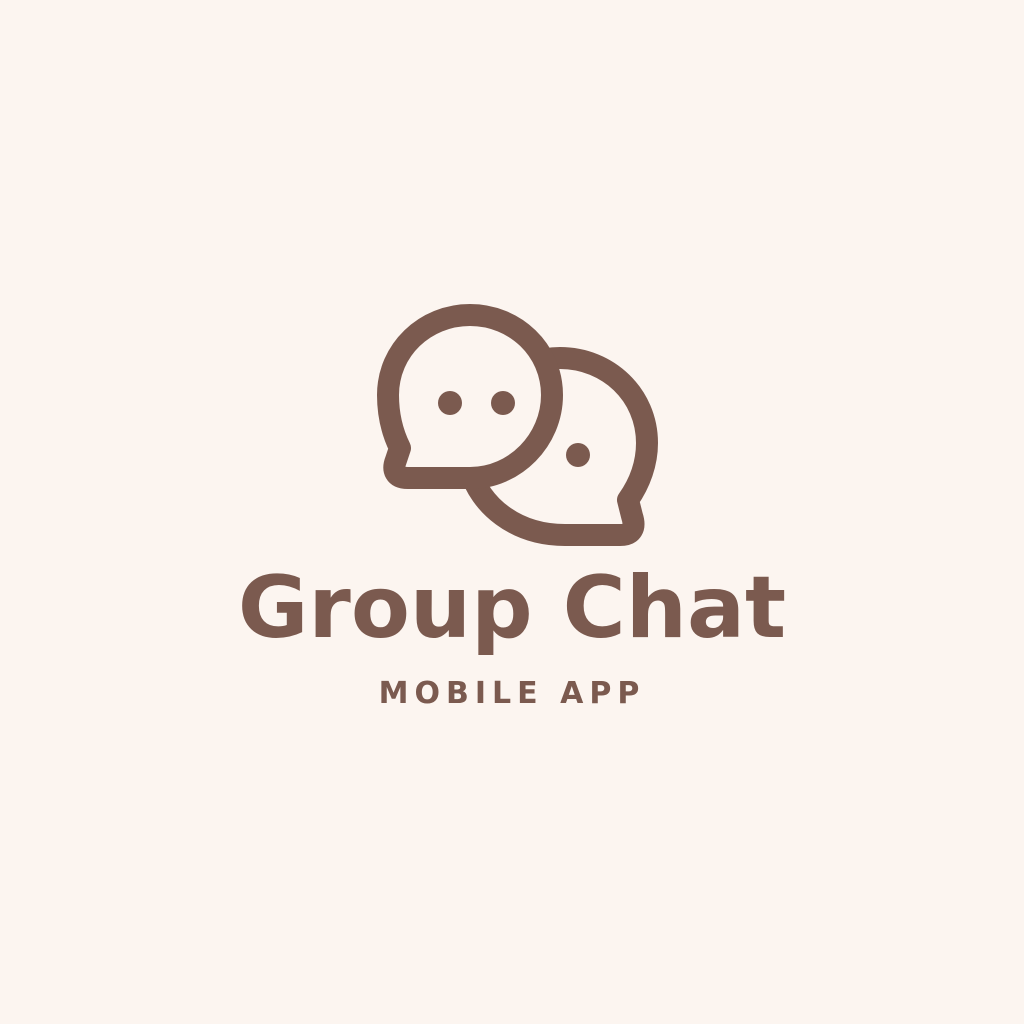  Describe the element at coordinates (470, 396) in the screenshot. I see `front-bubble-icon` at that location.